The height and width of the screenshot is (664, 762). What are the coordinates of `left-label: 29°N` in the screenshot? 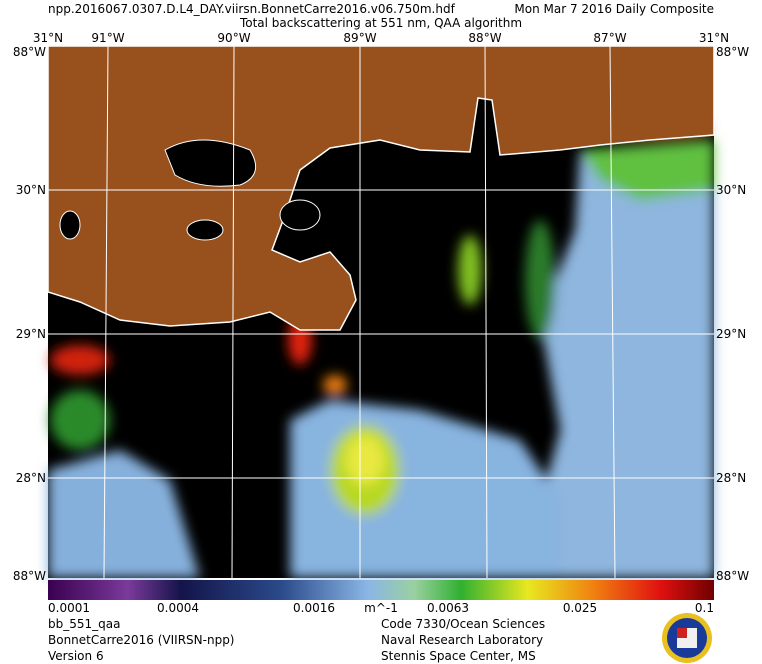 It's located at (31, 334).